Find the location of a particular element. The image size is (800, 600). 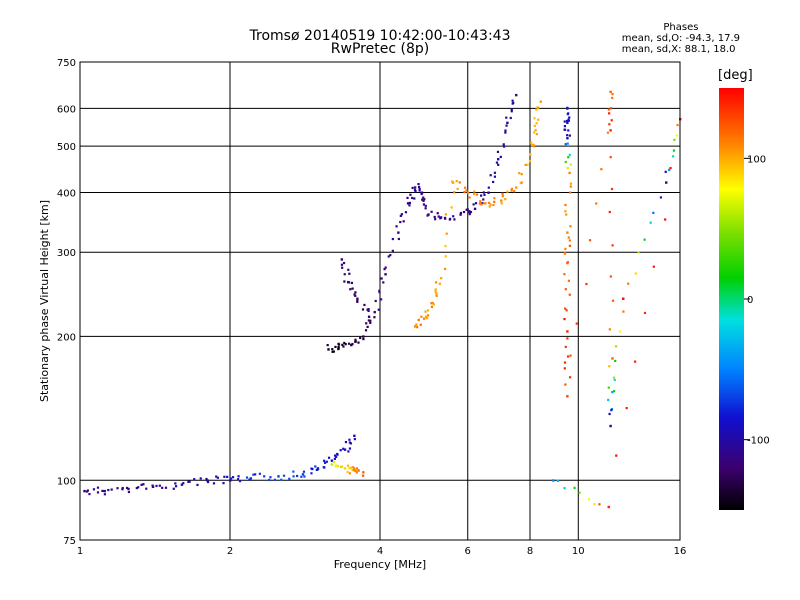

x-axis-label: Frequency [MHz] is located at coordinates (380, 564).